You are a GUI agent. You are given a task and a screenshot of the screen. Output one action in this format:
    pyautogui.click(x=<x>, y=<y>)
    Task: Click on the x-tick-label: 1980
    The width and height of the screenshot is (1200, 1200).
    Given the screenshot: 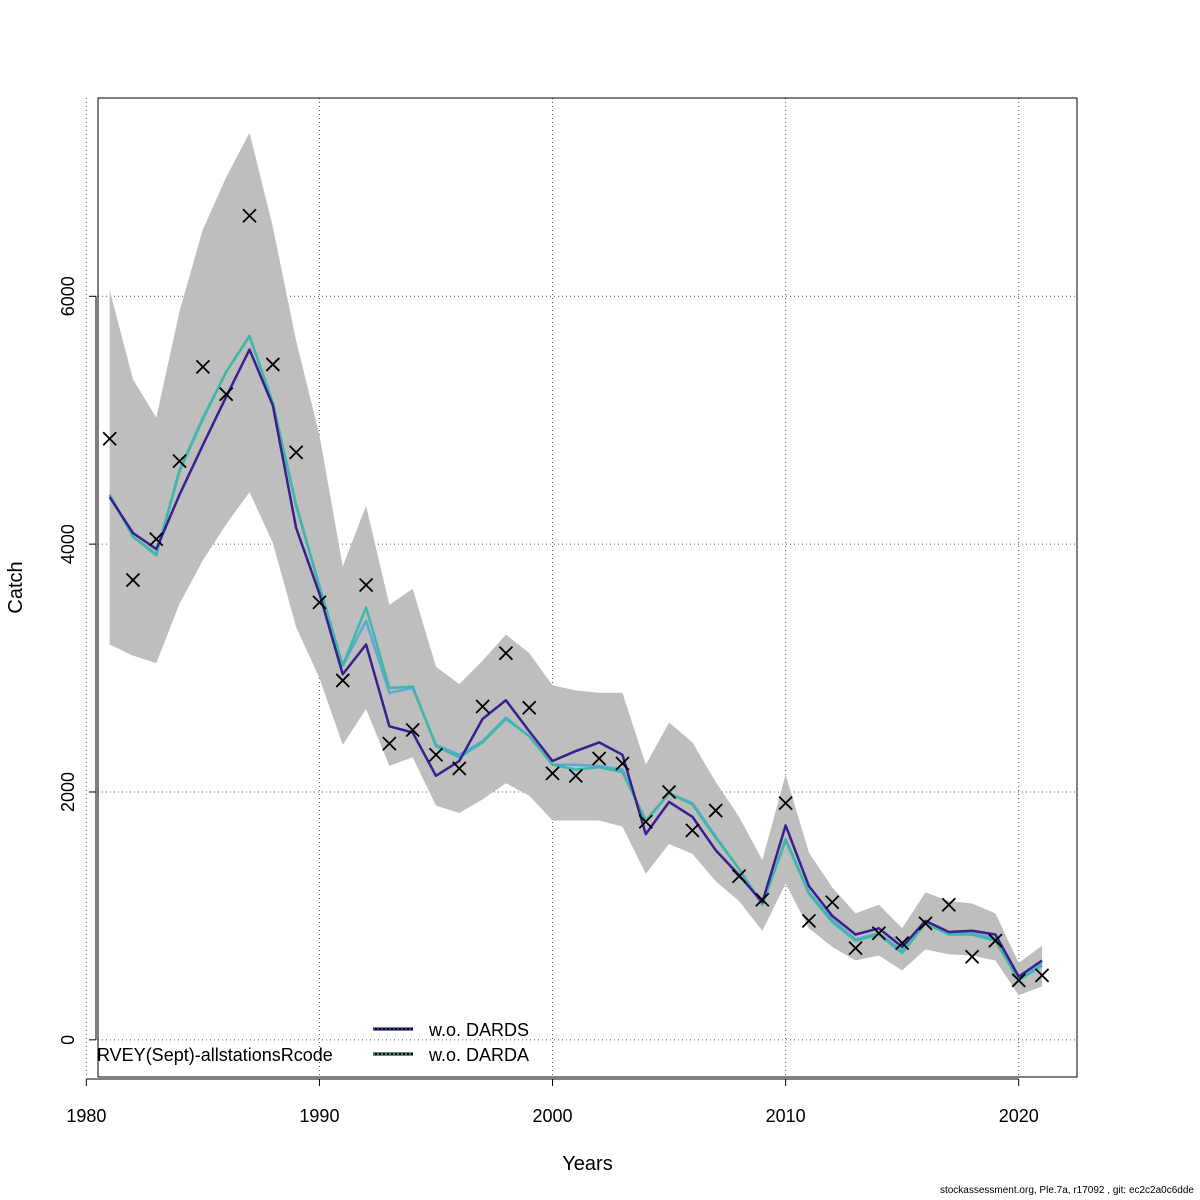 What is the action you would take?
    pyautogui.click(x=86, y=1116)
    